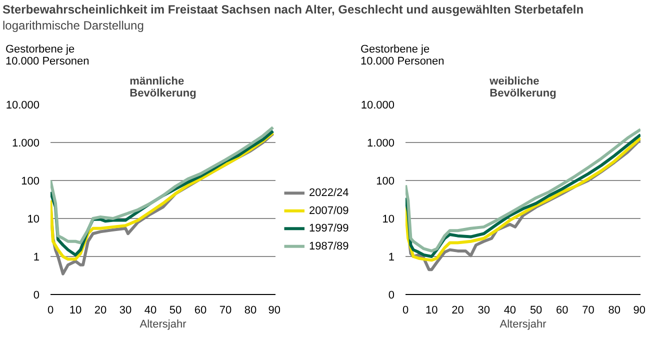 The width and height of the screenshot is (650, 361). What do you see at coordinates (329, 210) in the screenshot?
I see `legend-label: 2007/09` at bounding box center [329, 210].